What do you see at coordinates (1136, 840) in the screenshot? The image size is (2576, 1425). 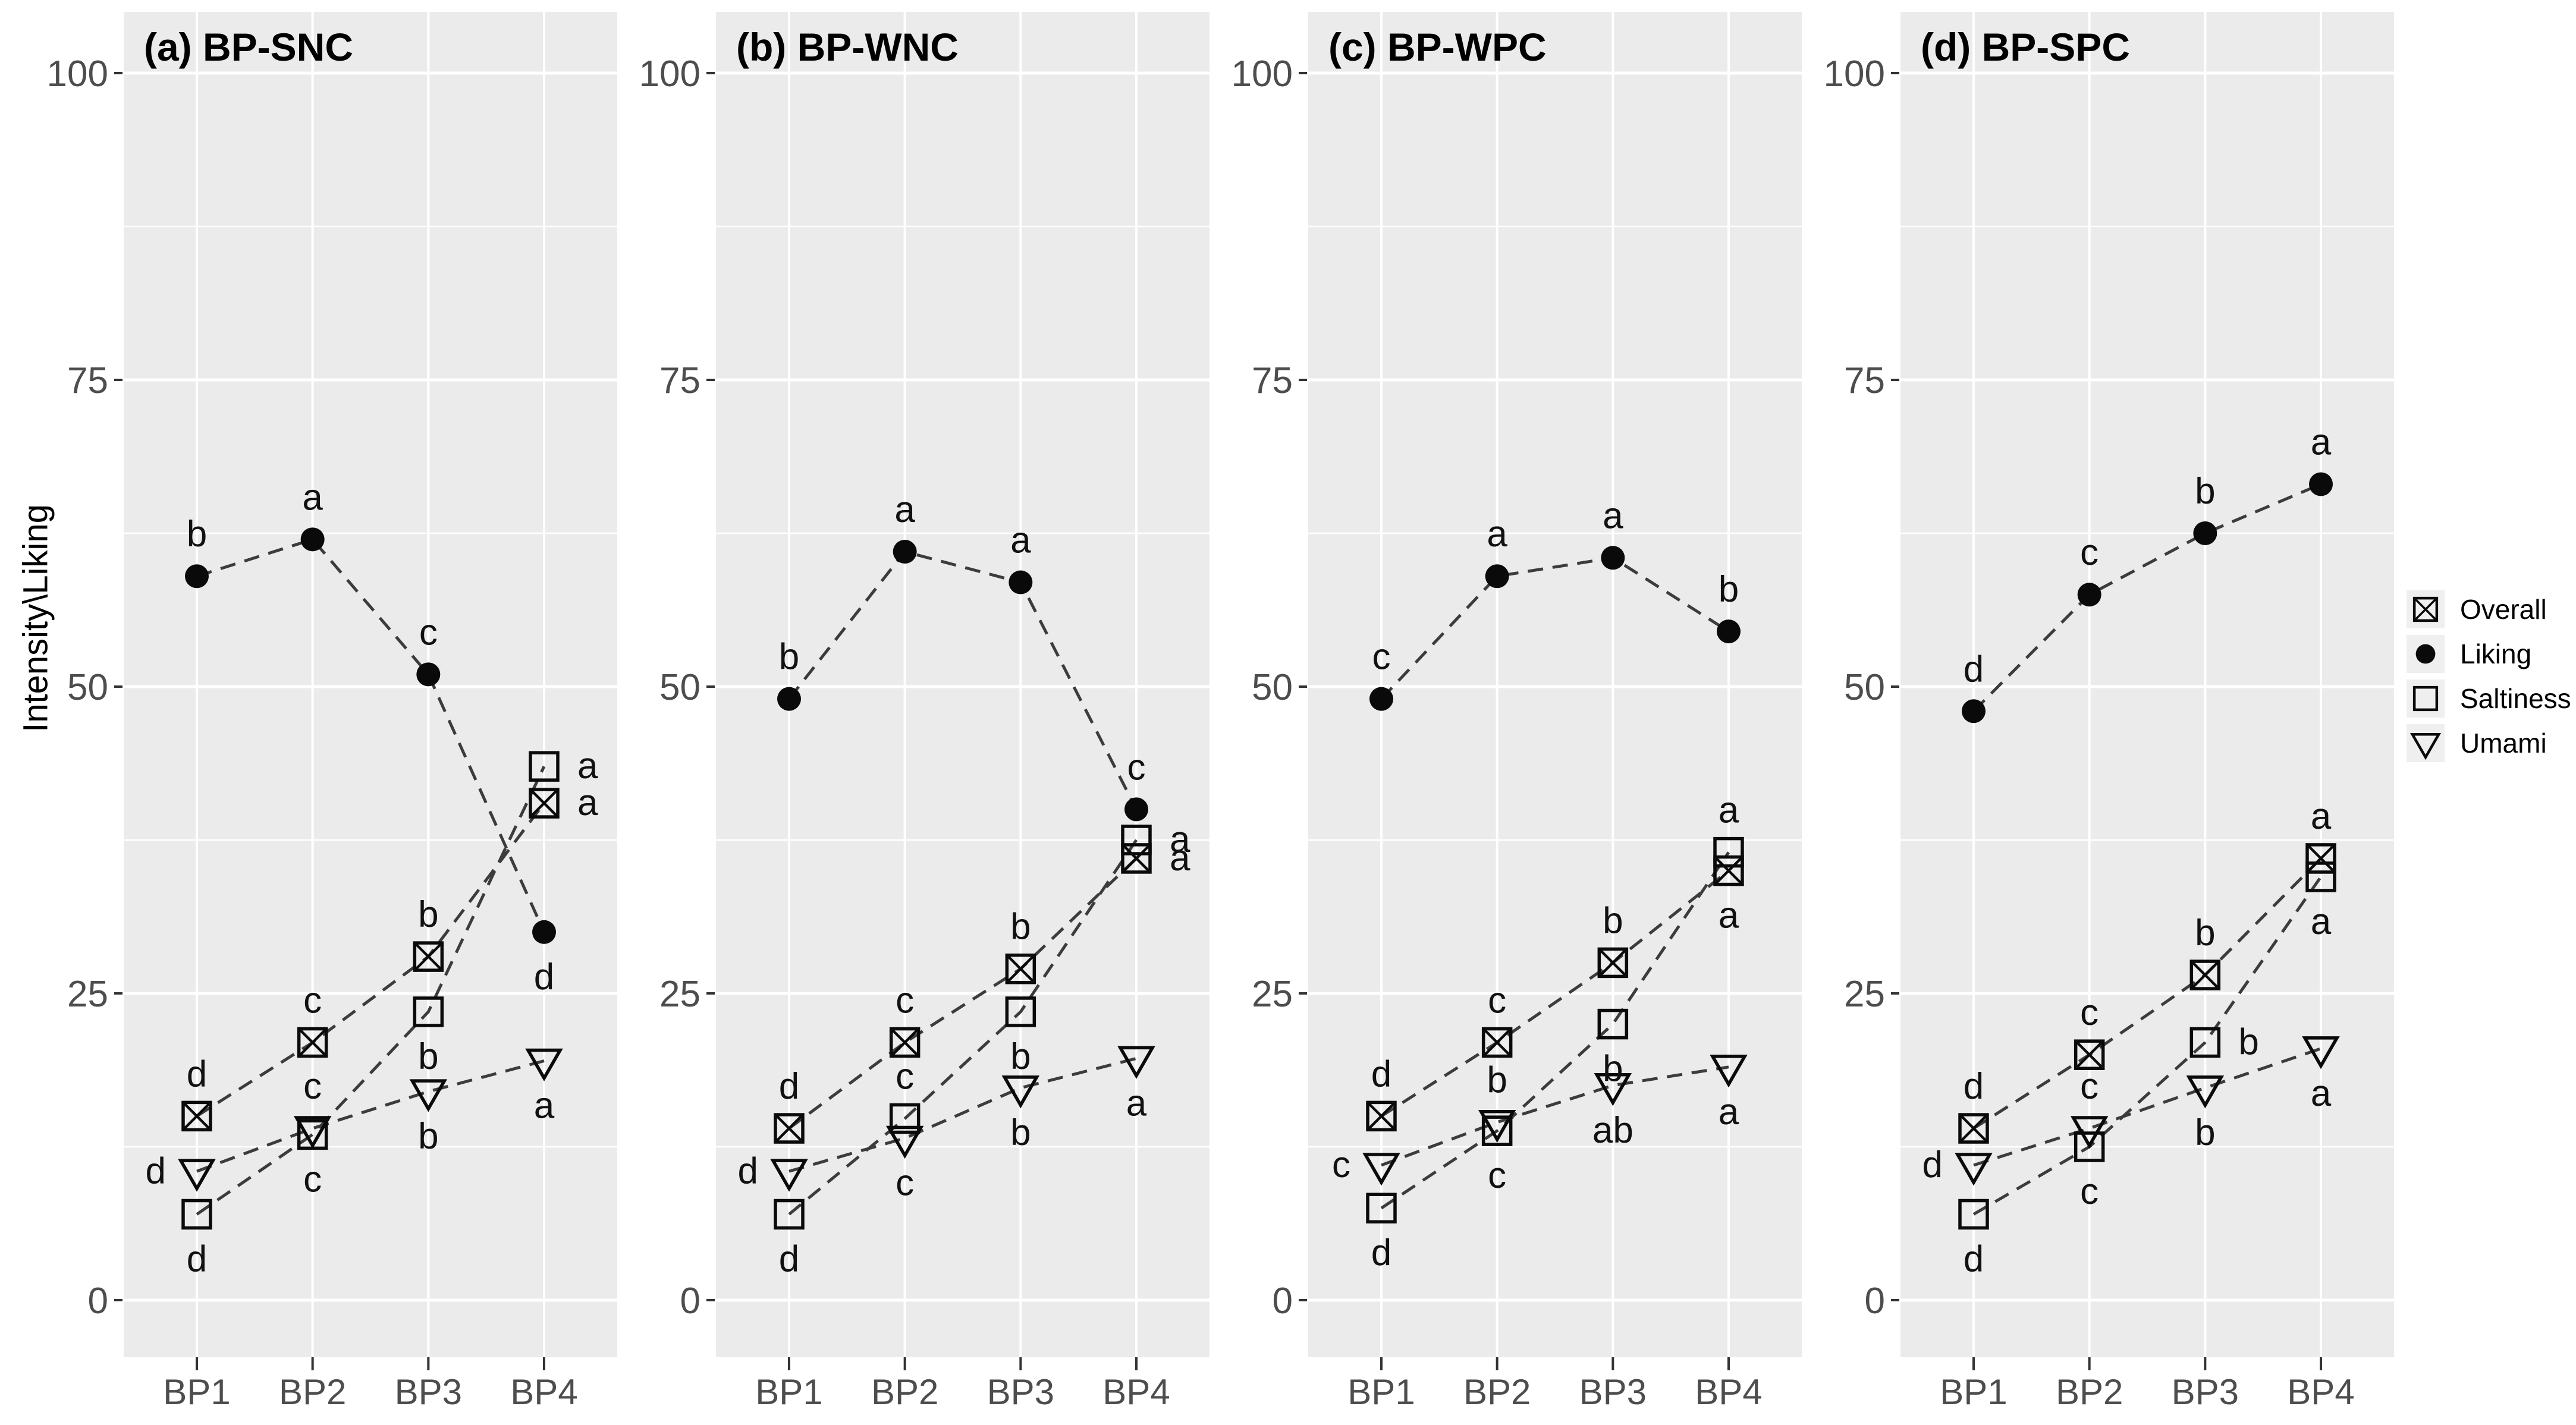 I see `marker-saltiness-bp4` at bounding box center [1136, 840].